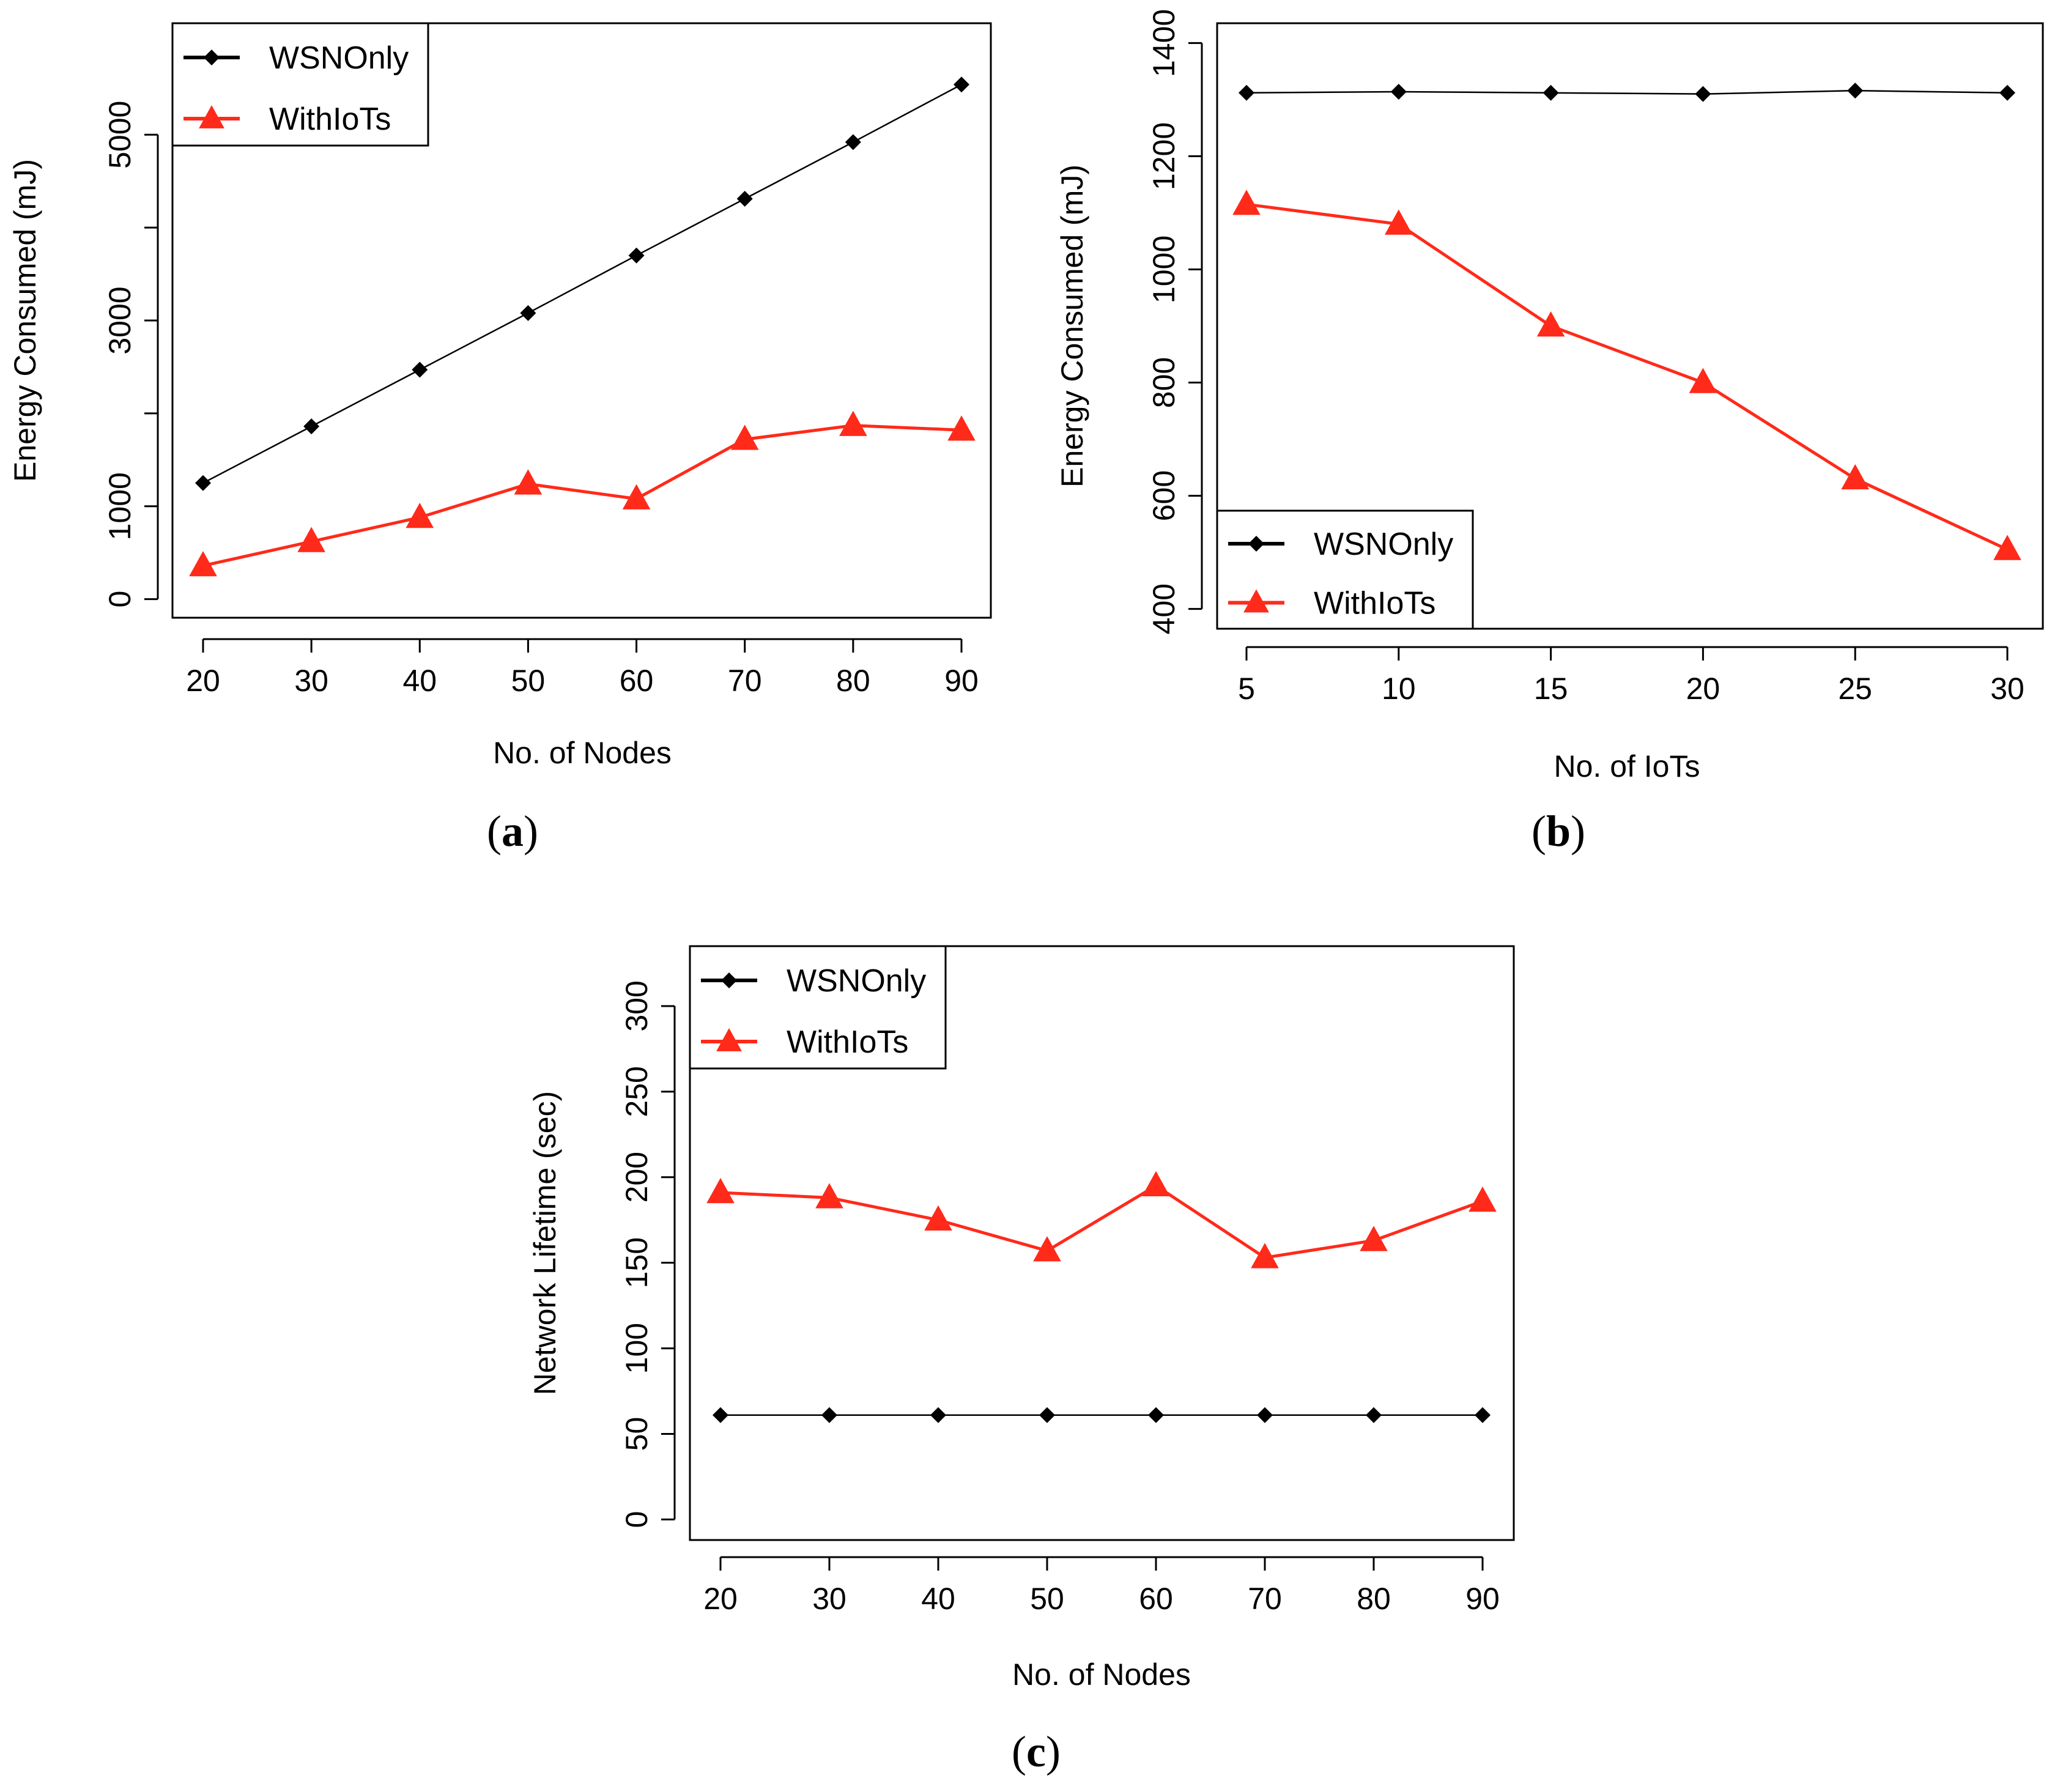  I want to click on caption-part: c, so click(1036, 1751).